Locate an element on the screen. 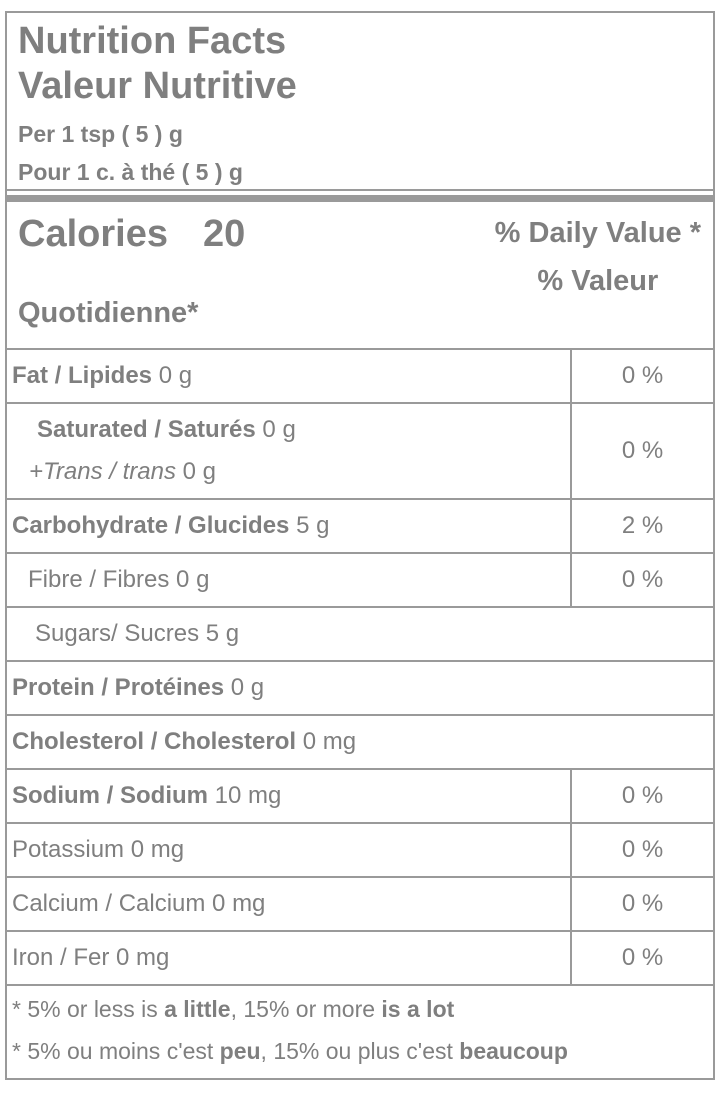 The image size is (720, 1102). nutrient-name: Carbohydrate / Glucides is located at coordinates (151, 525).